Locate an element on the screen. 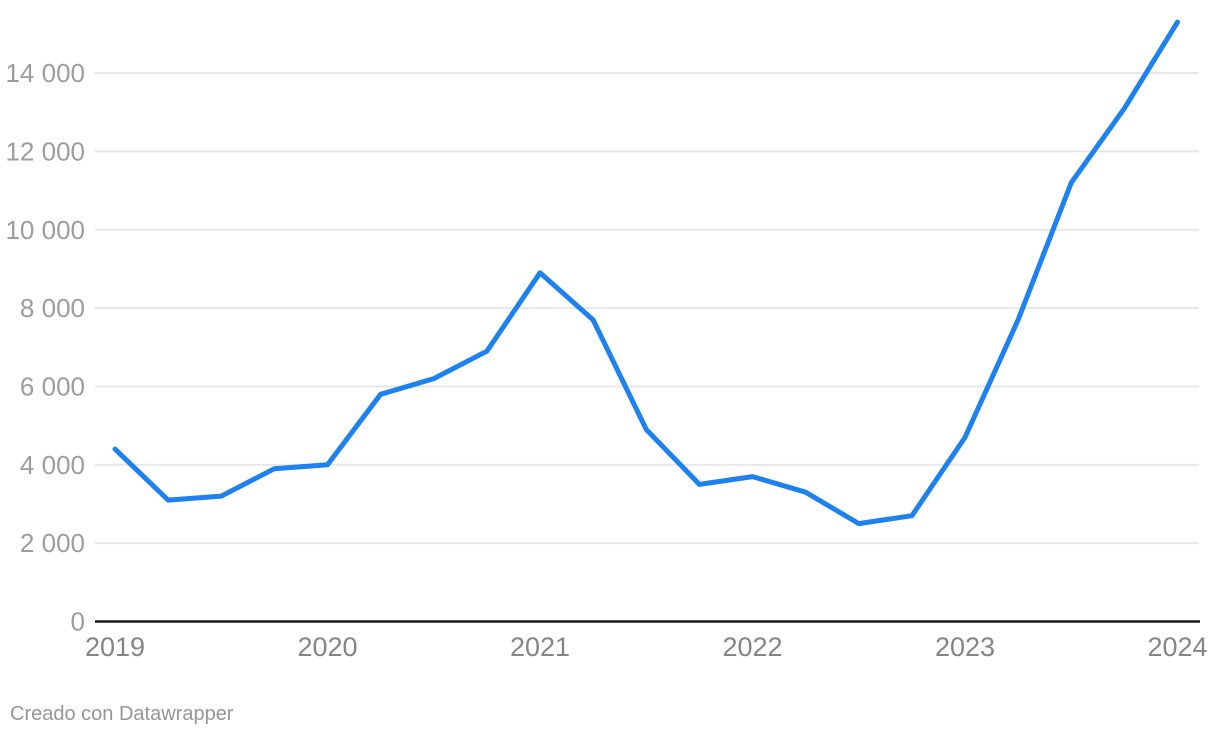 This screenshot has height=738, width=1220. y-tick-label: 10 000 is located at coordinates (45, 230).